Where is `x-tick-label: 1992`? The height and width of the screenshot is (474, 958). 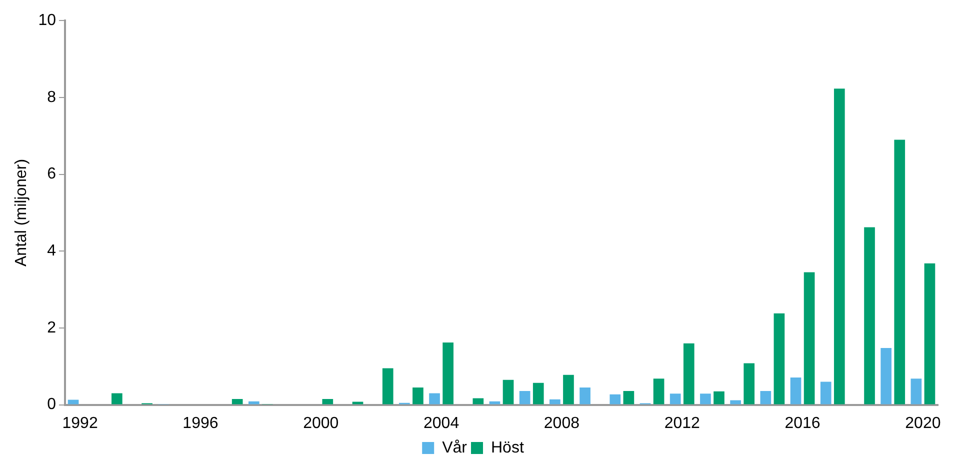 x-tick-label: 1992 is located at coordinates (80, 423).